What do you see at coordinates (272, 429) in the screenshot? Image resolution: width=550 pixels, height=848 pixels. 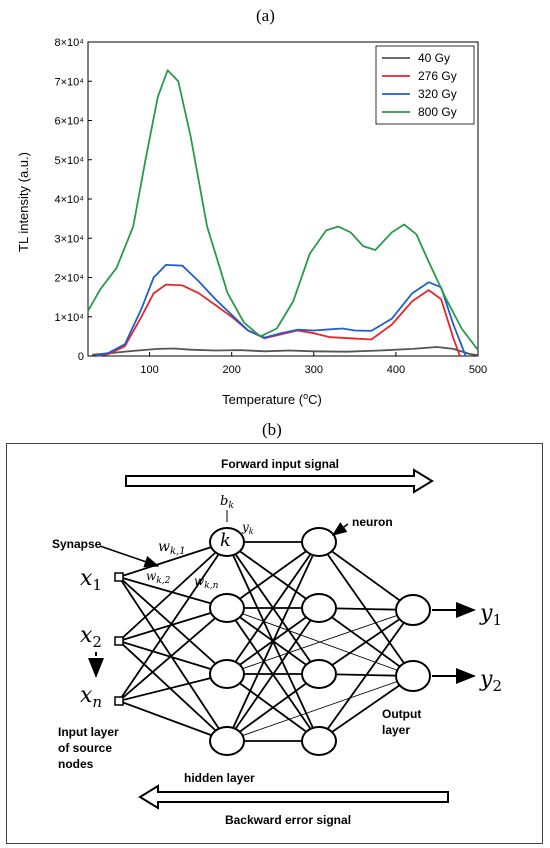 I see `panel-b-label: (b)` at bounding box center [272, 429].